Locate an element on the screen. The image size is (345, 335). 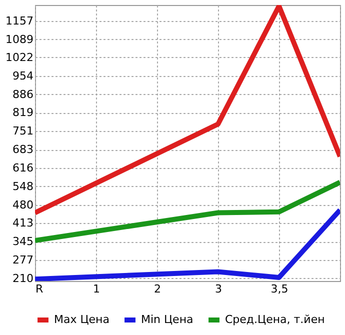
y-tick-label: 480 is located at coordinates (23, 205).